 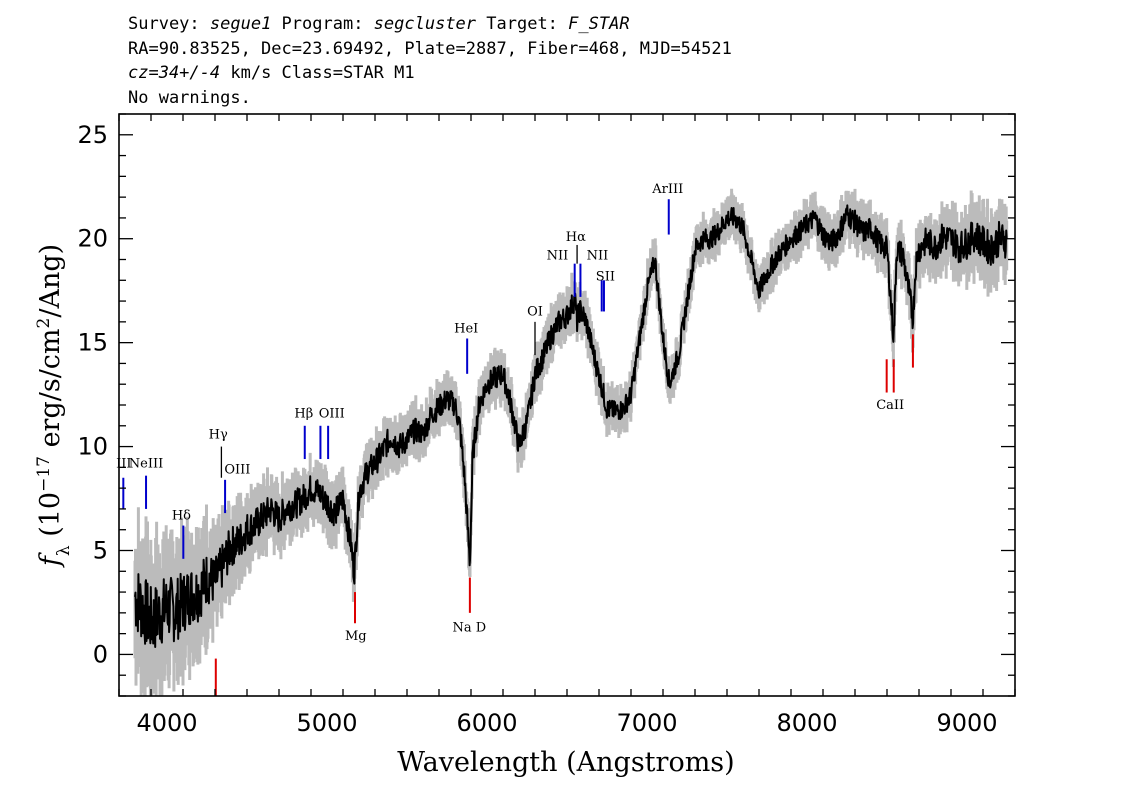 I want to click on x-tick-label: 7000, so click(x=646, y=723).